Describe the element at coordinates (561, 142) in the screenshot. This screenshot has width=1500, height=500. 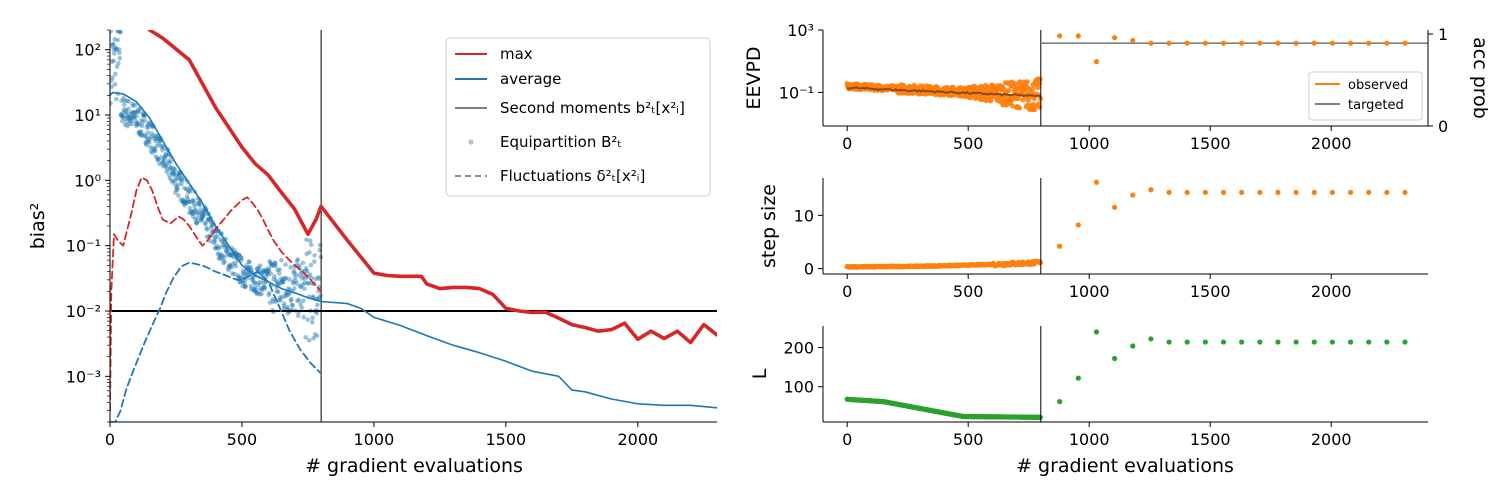
I see `legend-equipartition-label: Equipartition B²ₜ` at that location.